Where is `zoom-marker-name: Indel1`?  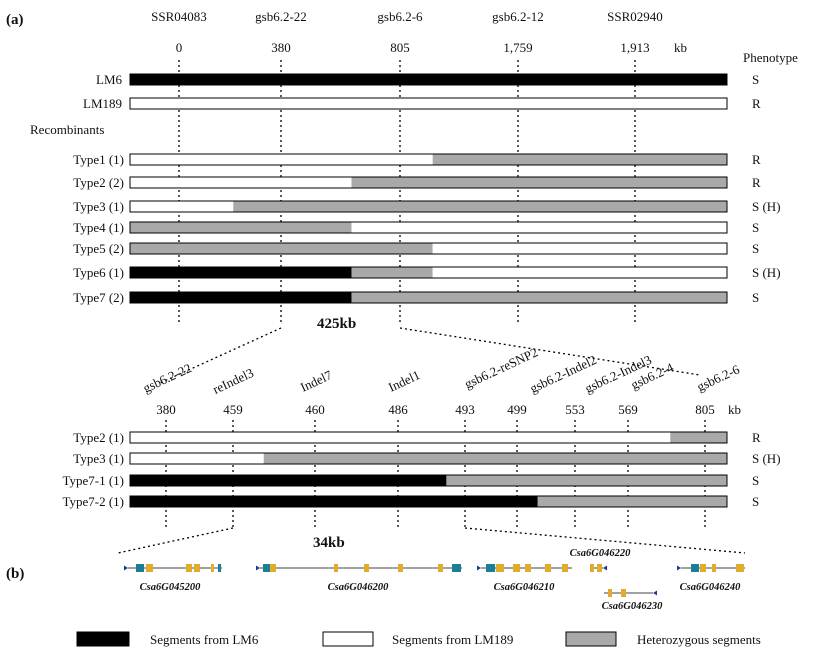
zoom-marker-name: Indel1 is located at coordinates (404, 381).